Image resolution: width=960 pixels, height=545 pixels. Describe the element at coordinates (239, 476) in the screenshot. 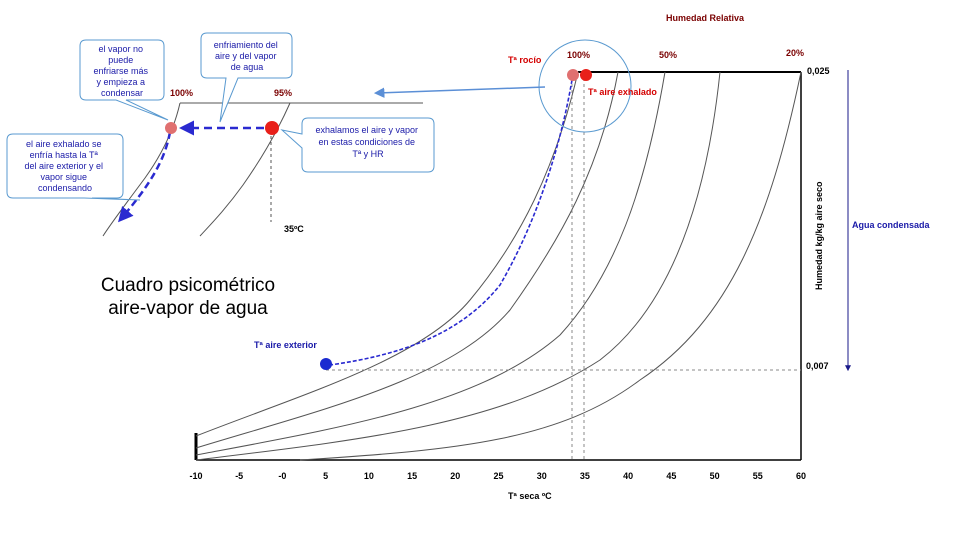

I see `x-tick-label: -5` at that location.